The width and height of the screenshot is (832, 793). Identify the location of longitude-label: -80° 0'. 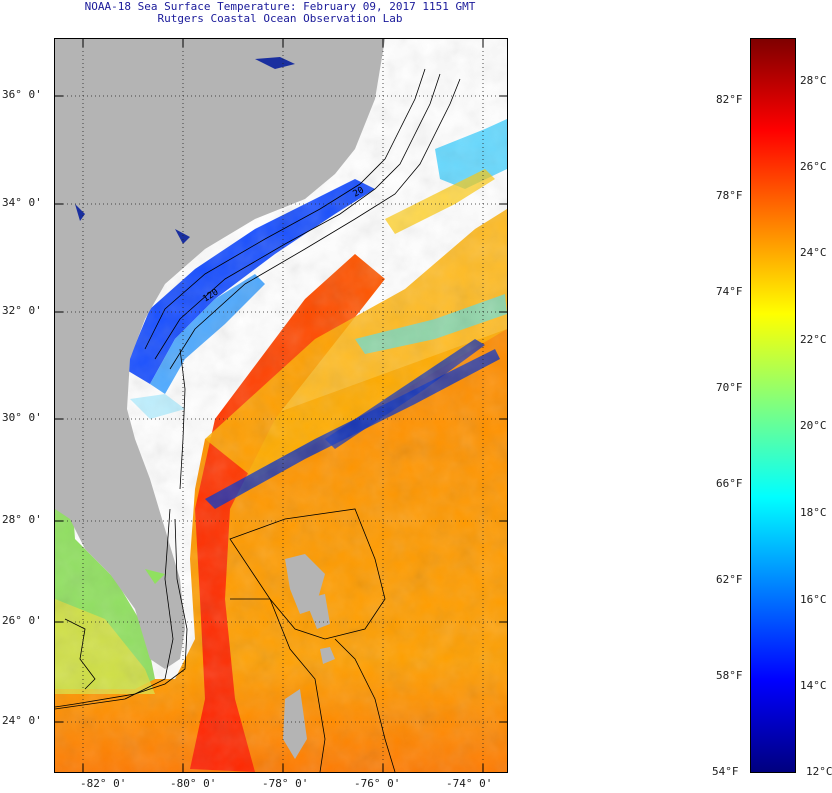
(193, 783).